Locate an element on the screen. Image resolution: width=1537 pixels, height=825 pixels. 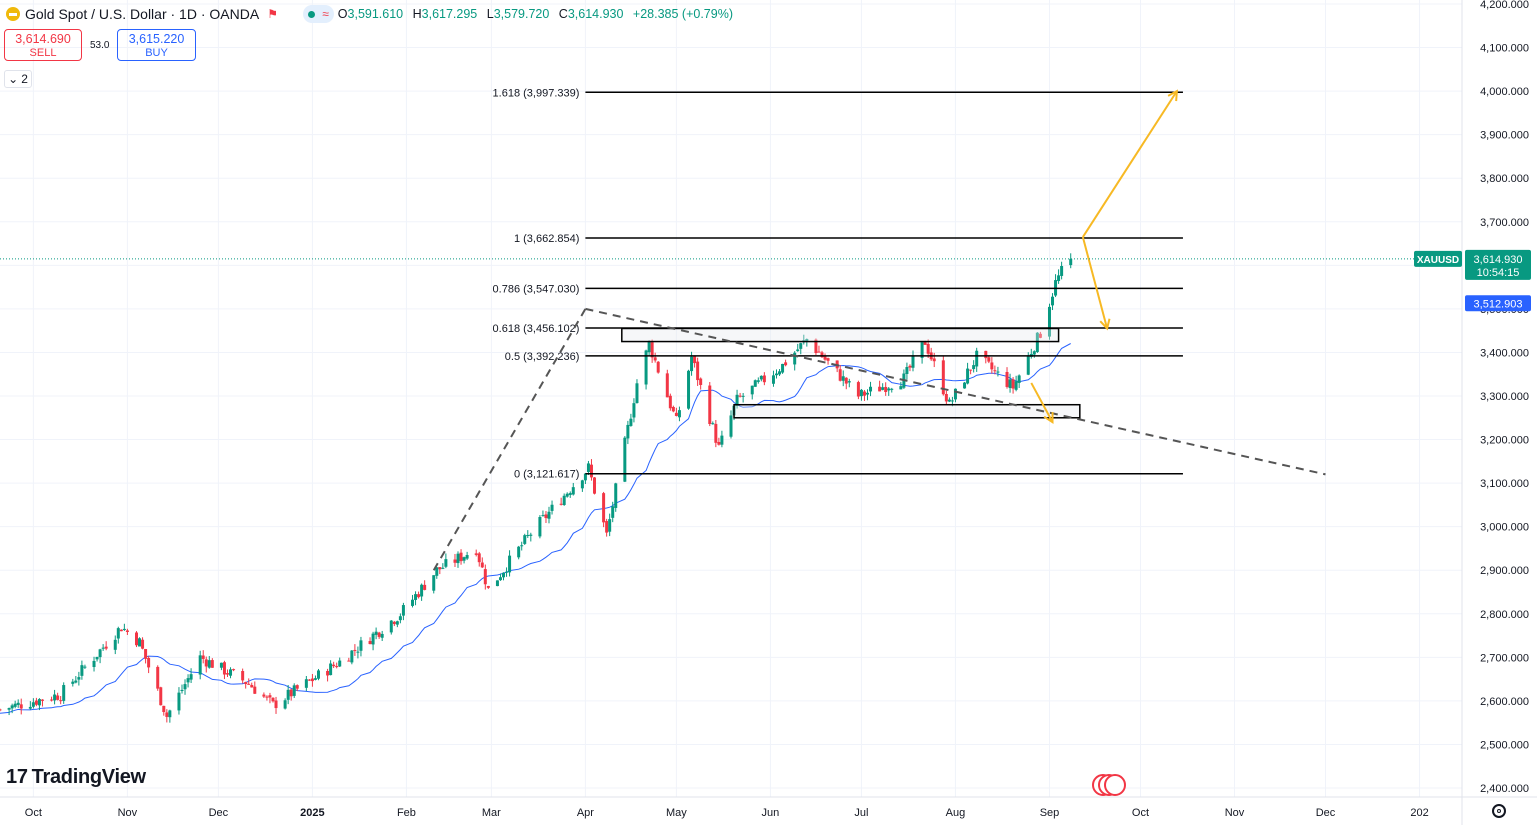
settings-gear-icon is located at coordinates (1499, 811).